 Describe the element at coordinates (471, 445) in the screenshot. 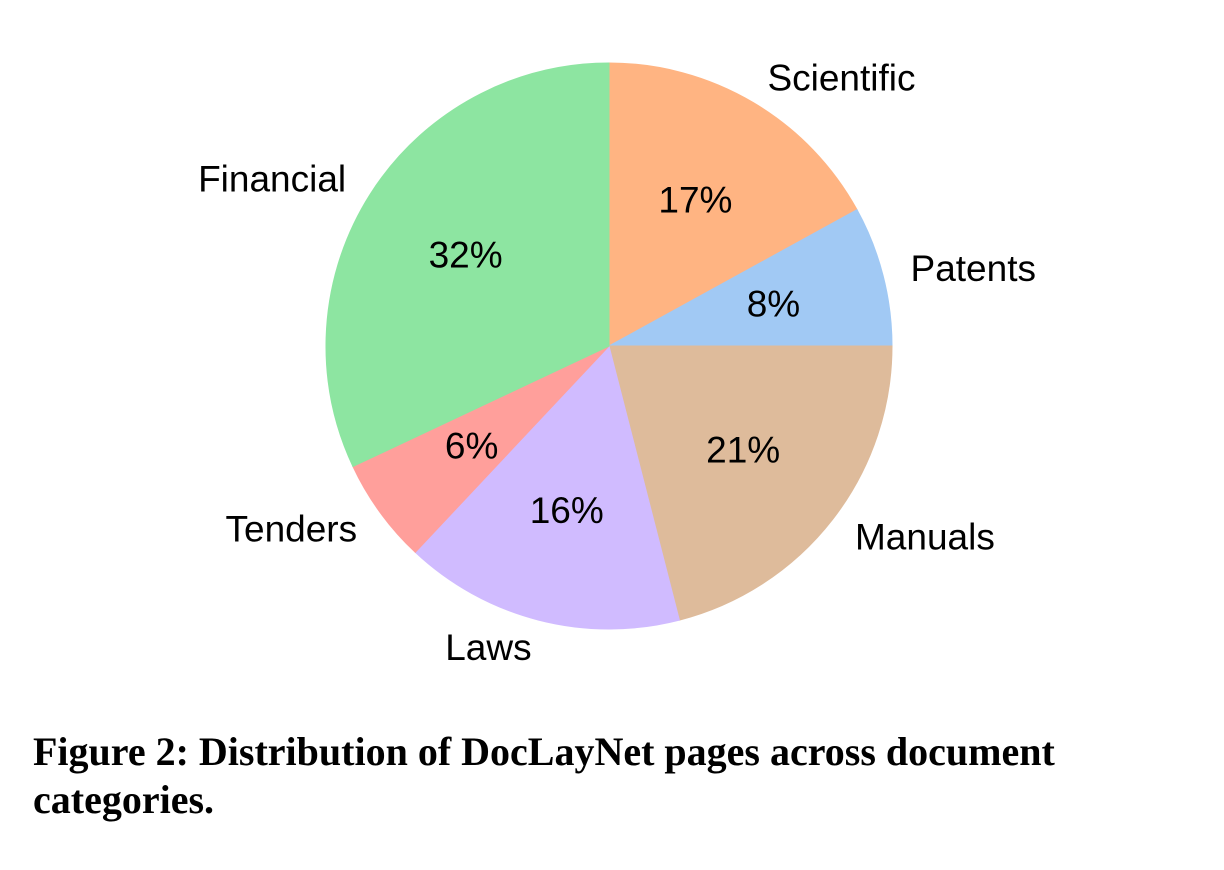

I see `slice-percent-tenders: 6%` at that location.